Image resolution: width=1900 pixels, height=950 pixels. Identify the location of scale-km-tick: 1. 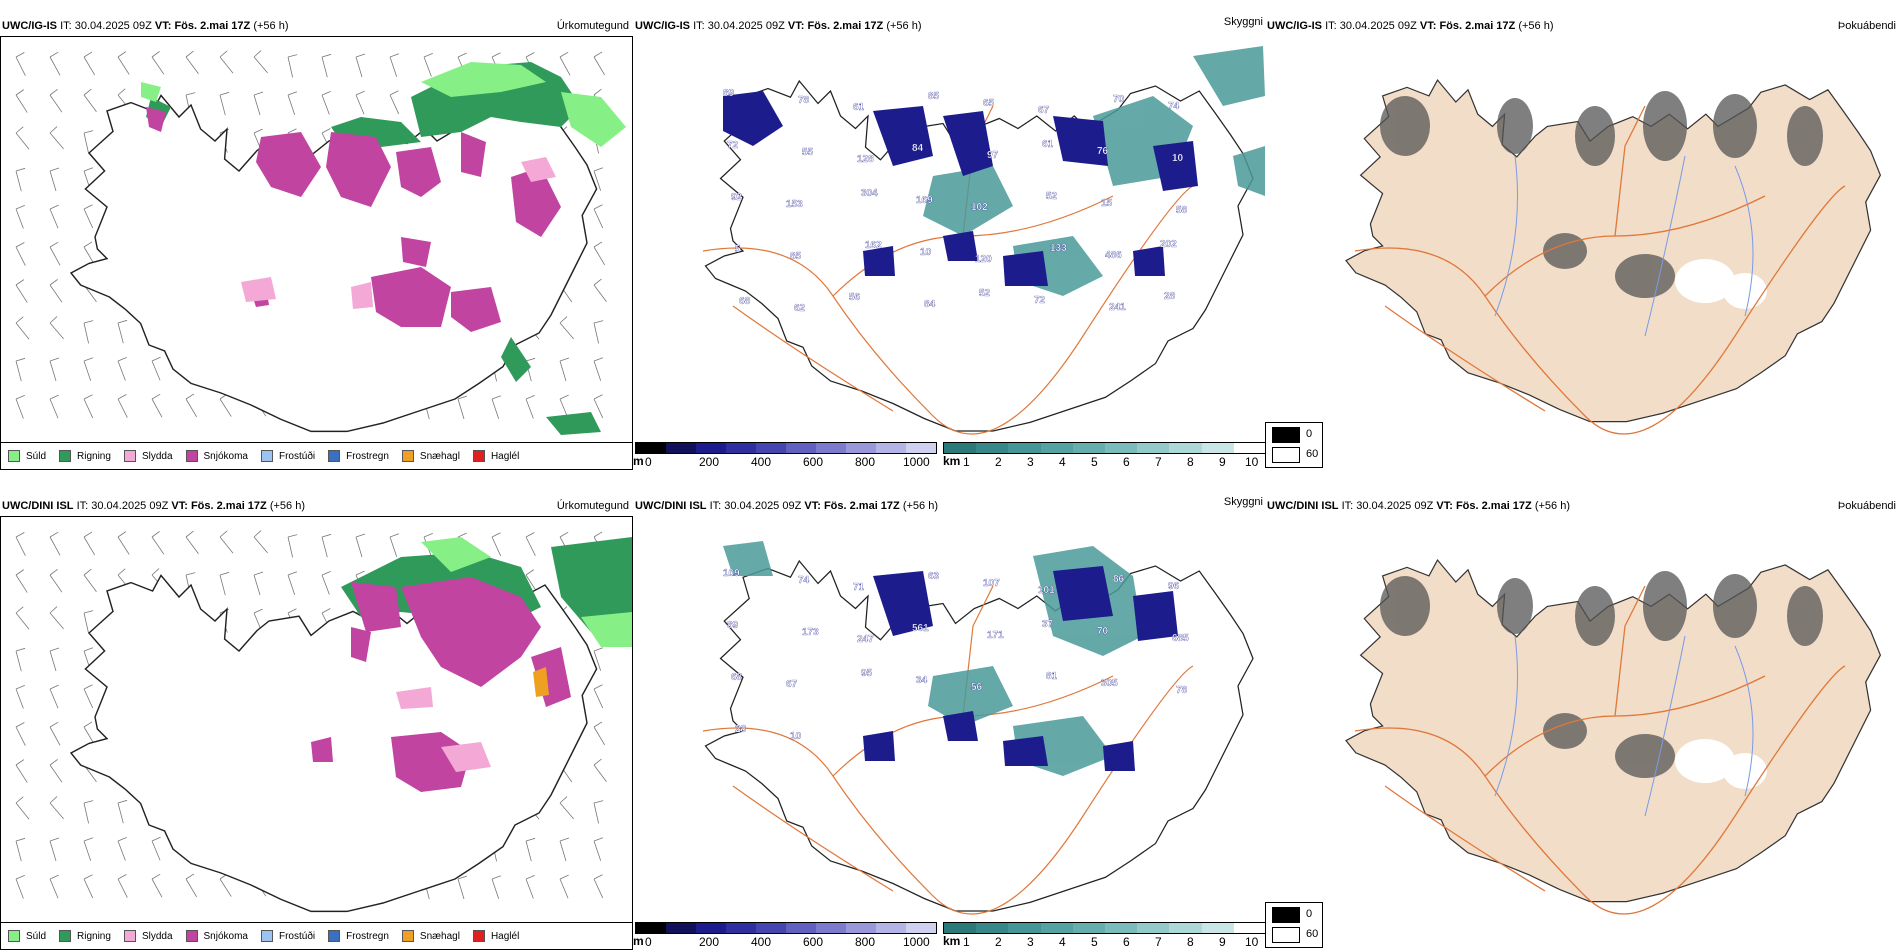
(966, 942).